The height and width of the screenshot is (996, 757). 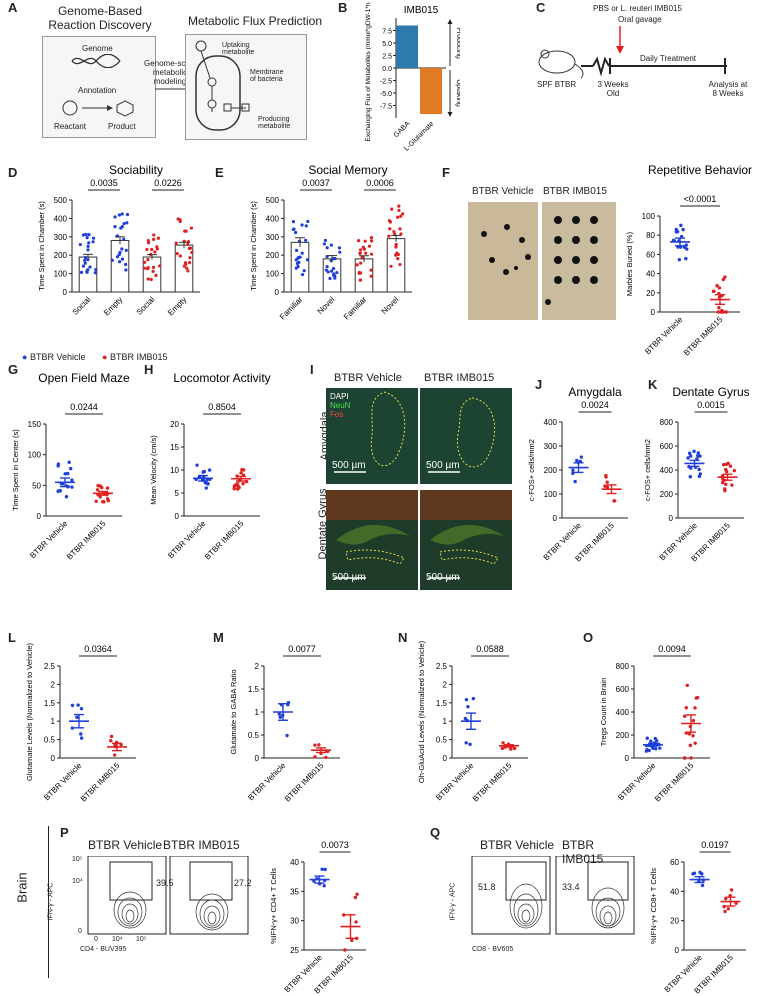 What do you see at coordinates (407, 46) in the screenshot?
I see `flux-bar` at bounding box center [407, 46].